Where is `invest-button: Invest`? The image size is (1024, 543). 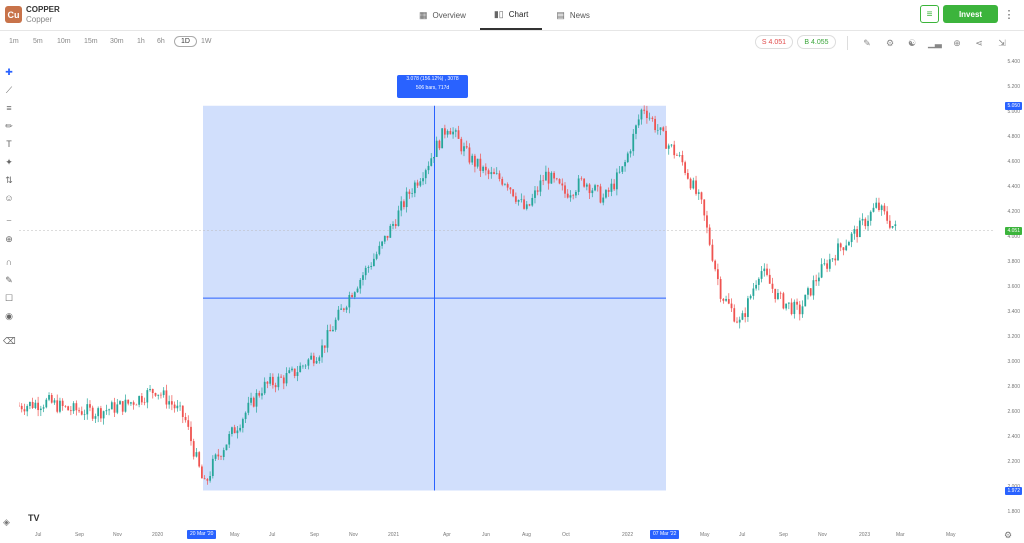 invest-button: Invest is located at coordinates (970, 14).